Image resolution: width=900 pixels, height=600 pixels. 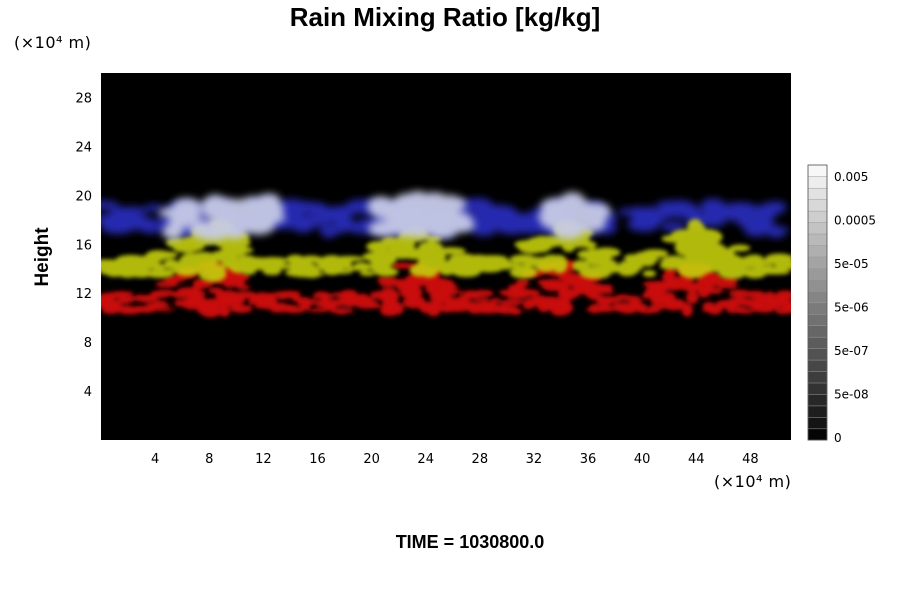 I want to click on colorbar-frame, so click(x=817, y=302).